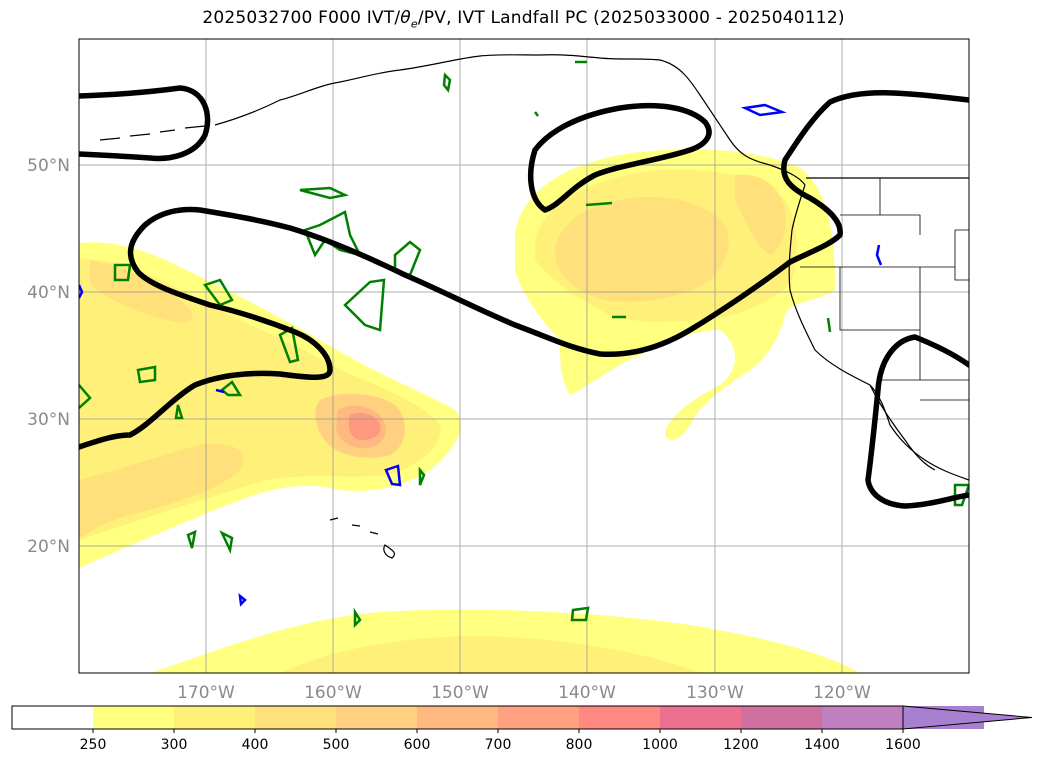  Describe the element at coordinates (174, 745) in the screenshot. I see `colorbar-tick-label: 300` at that location.